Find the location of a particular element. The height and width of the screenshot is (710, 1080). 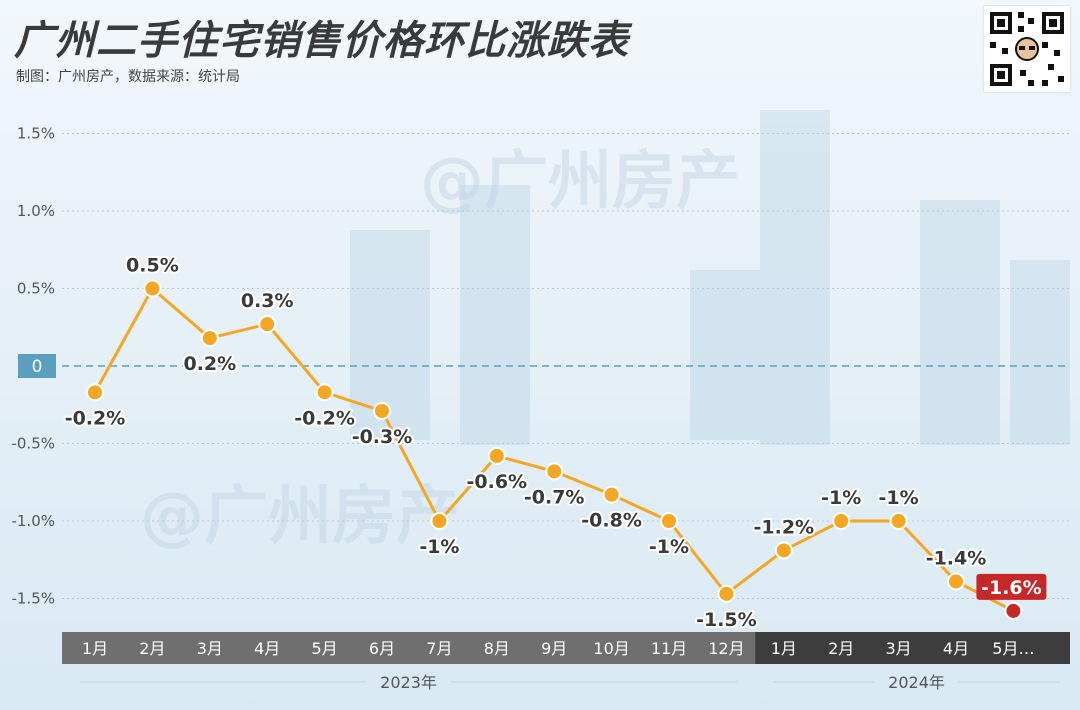

x-axis-band-2023 is located at coordinates (409, 648).